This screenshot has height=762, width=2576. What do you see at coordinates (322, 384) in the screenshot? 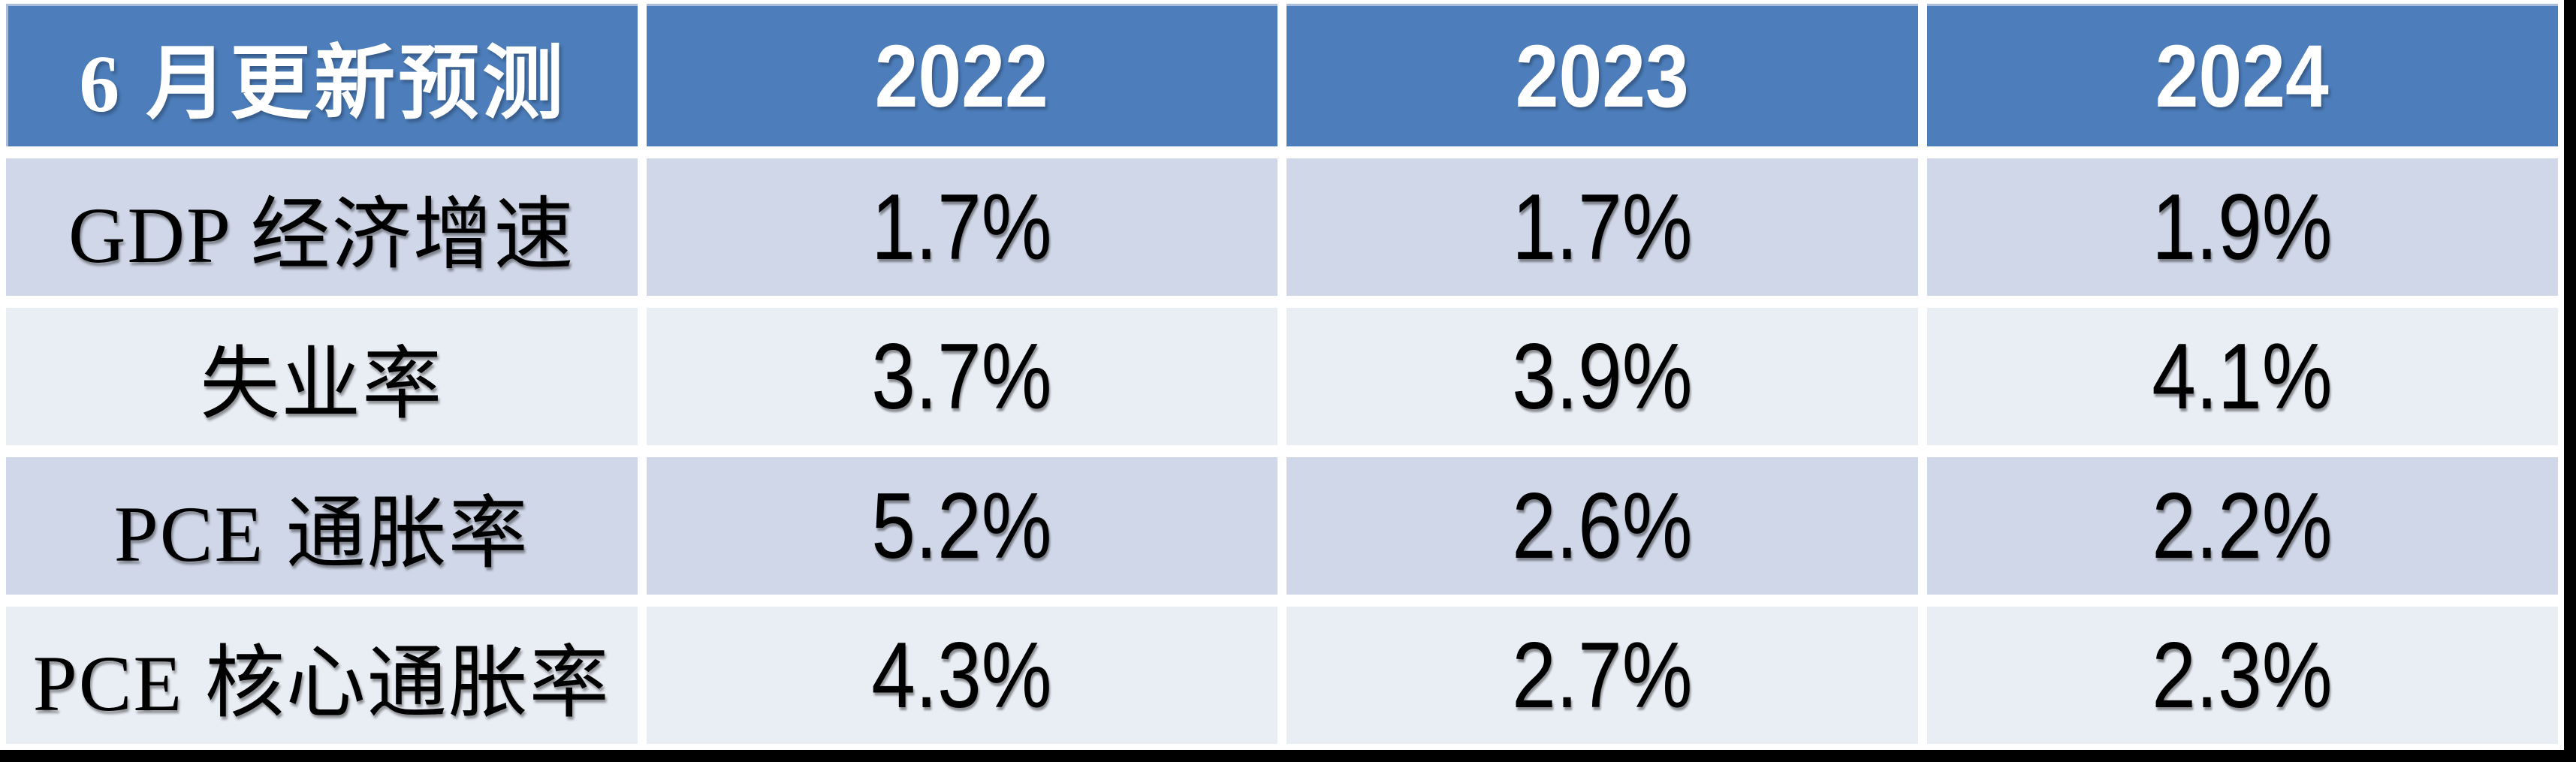
I see `row-label-unemployment: 失业率` at bounding box center [322, 384].